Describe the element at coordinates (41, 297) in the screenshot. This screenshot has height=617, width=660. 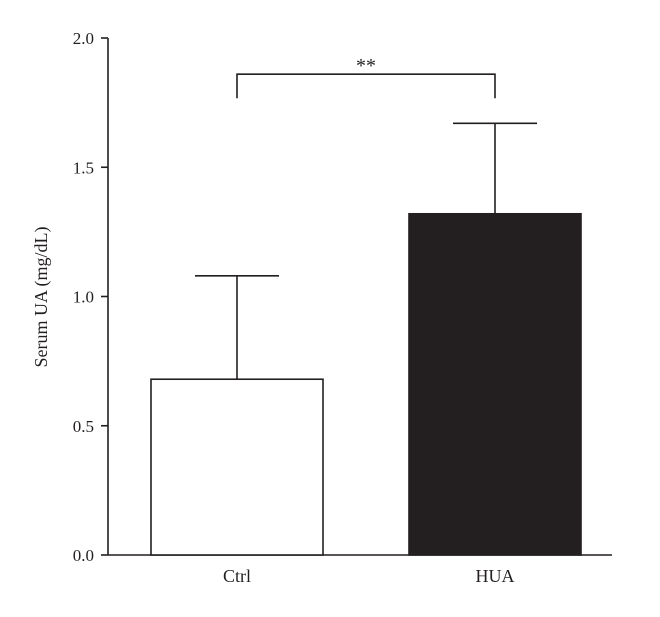
I see `y-axis-label: Serum UA (mg/dL)` at that location.